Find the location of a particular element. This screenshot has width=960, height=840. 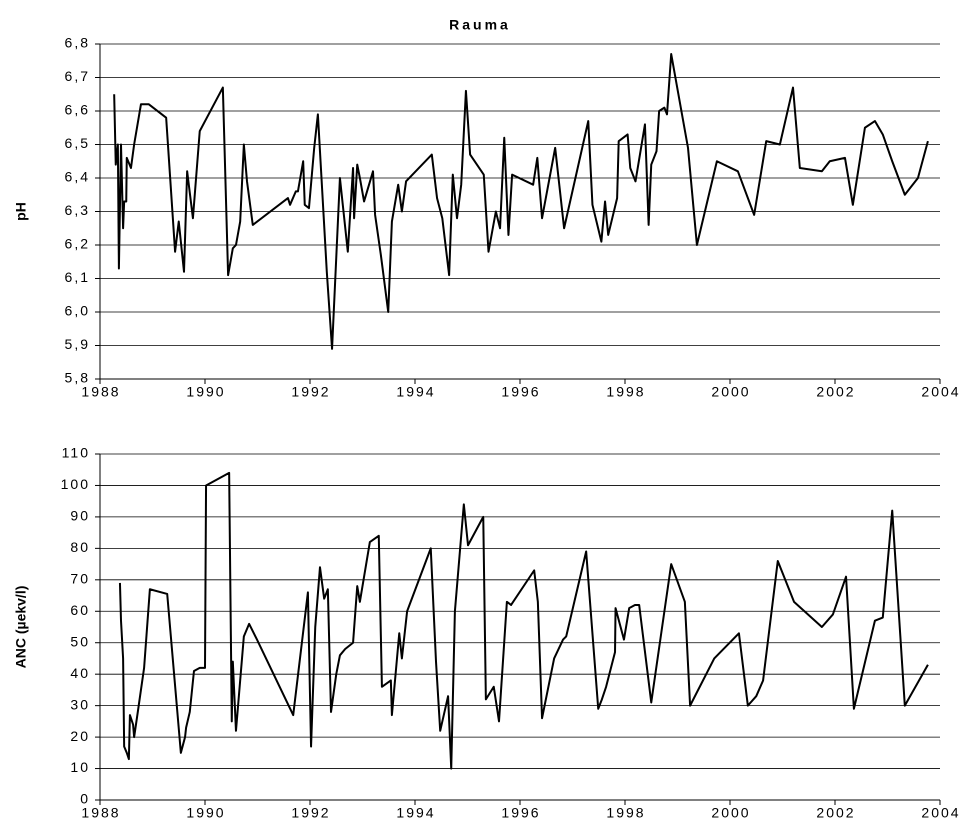

y-tick-label: 40 is located at coordinates (80, 673).